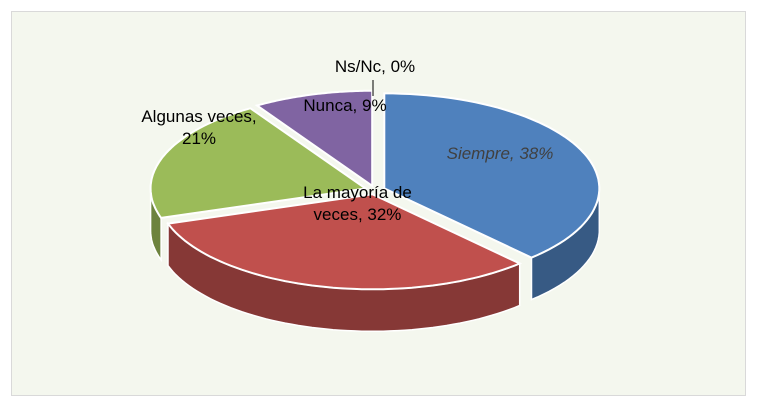 This screenshot has width=757, height=407. What do you see at coordinates (345, 105) in the screenshot?
I see `data-label: Nunca, 9%` at bounding box center [345, 105].